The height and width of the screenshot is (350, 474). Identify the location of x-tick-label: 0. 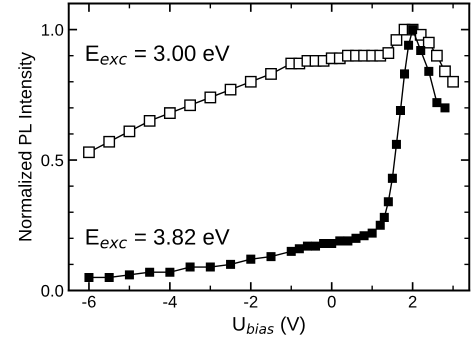
(332, 302).